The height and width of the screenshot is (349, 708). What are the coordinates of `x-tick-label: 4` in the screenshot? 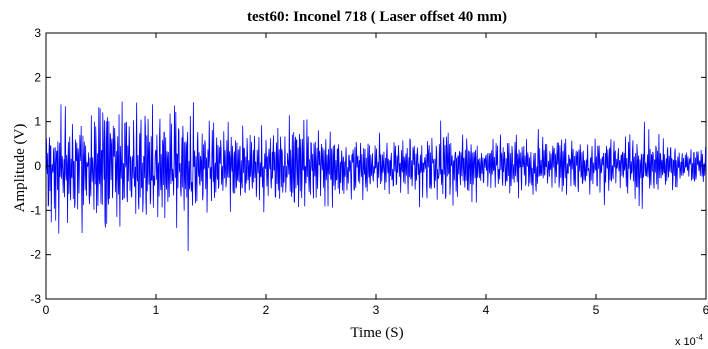 It's located at (486, 310).